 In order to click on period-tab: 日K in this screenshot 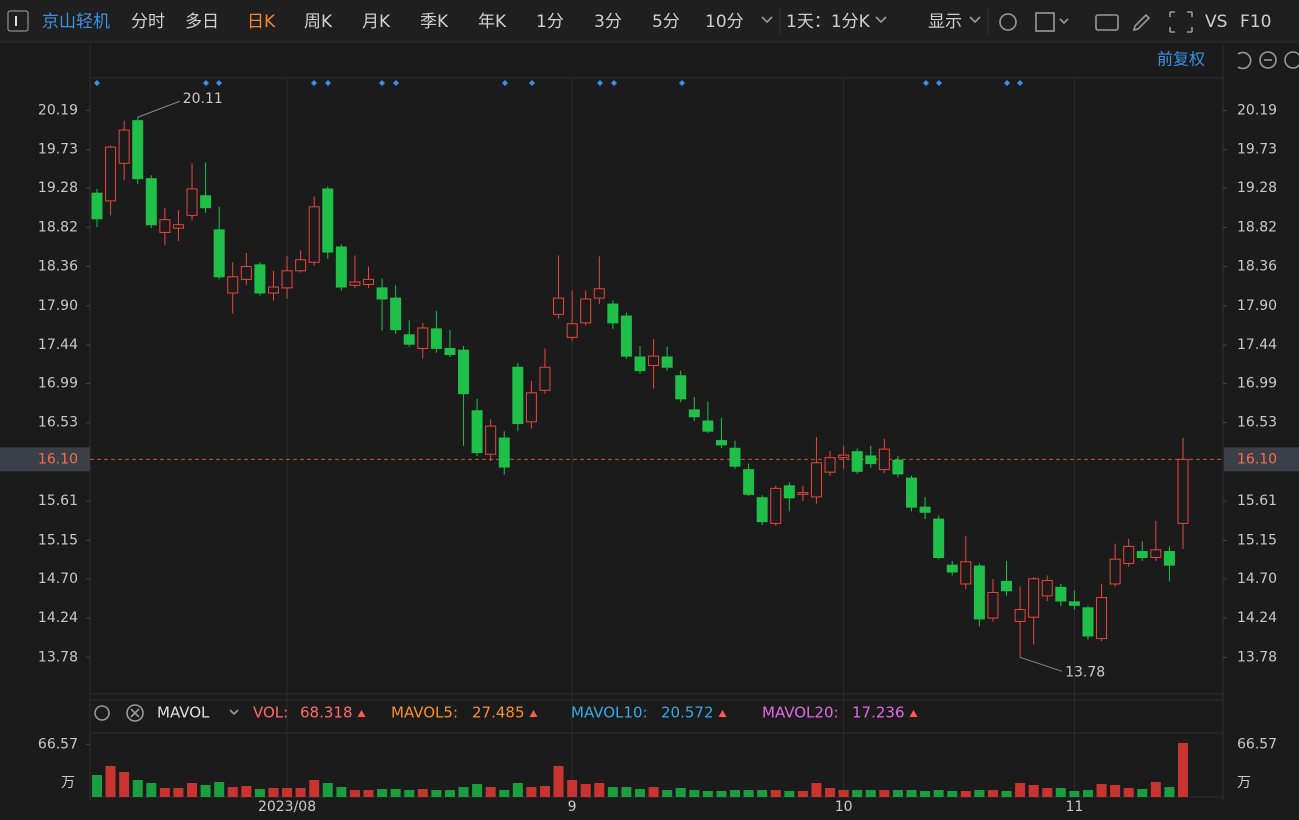, I will do `click(261, 22)`.